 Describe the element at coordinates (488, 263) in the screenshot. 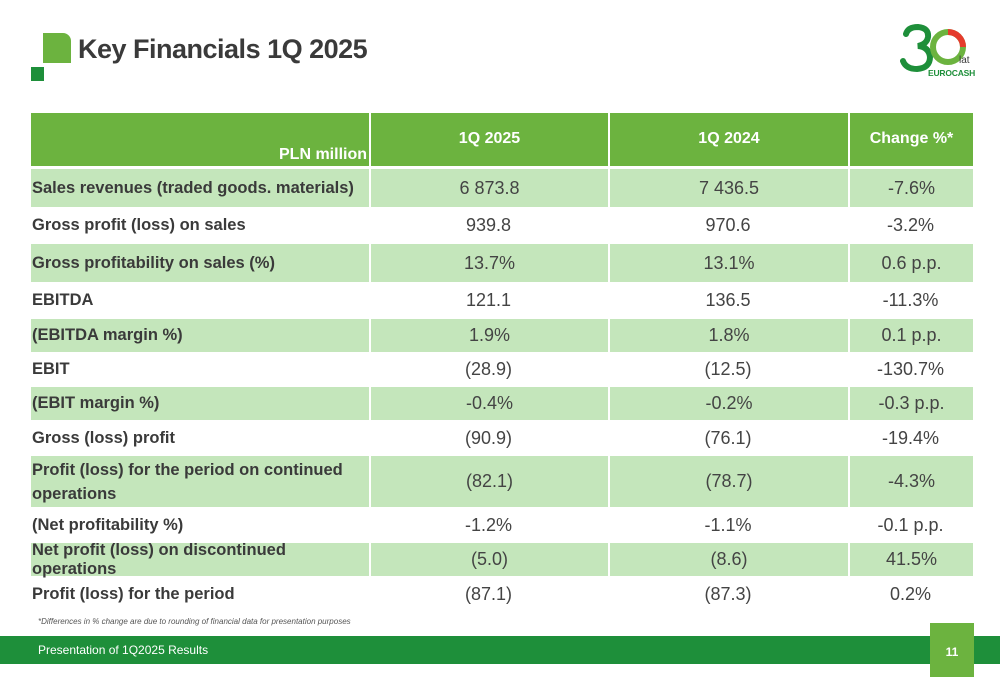

I see `value-1q-2025: 13.7%` at that location.